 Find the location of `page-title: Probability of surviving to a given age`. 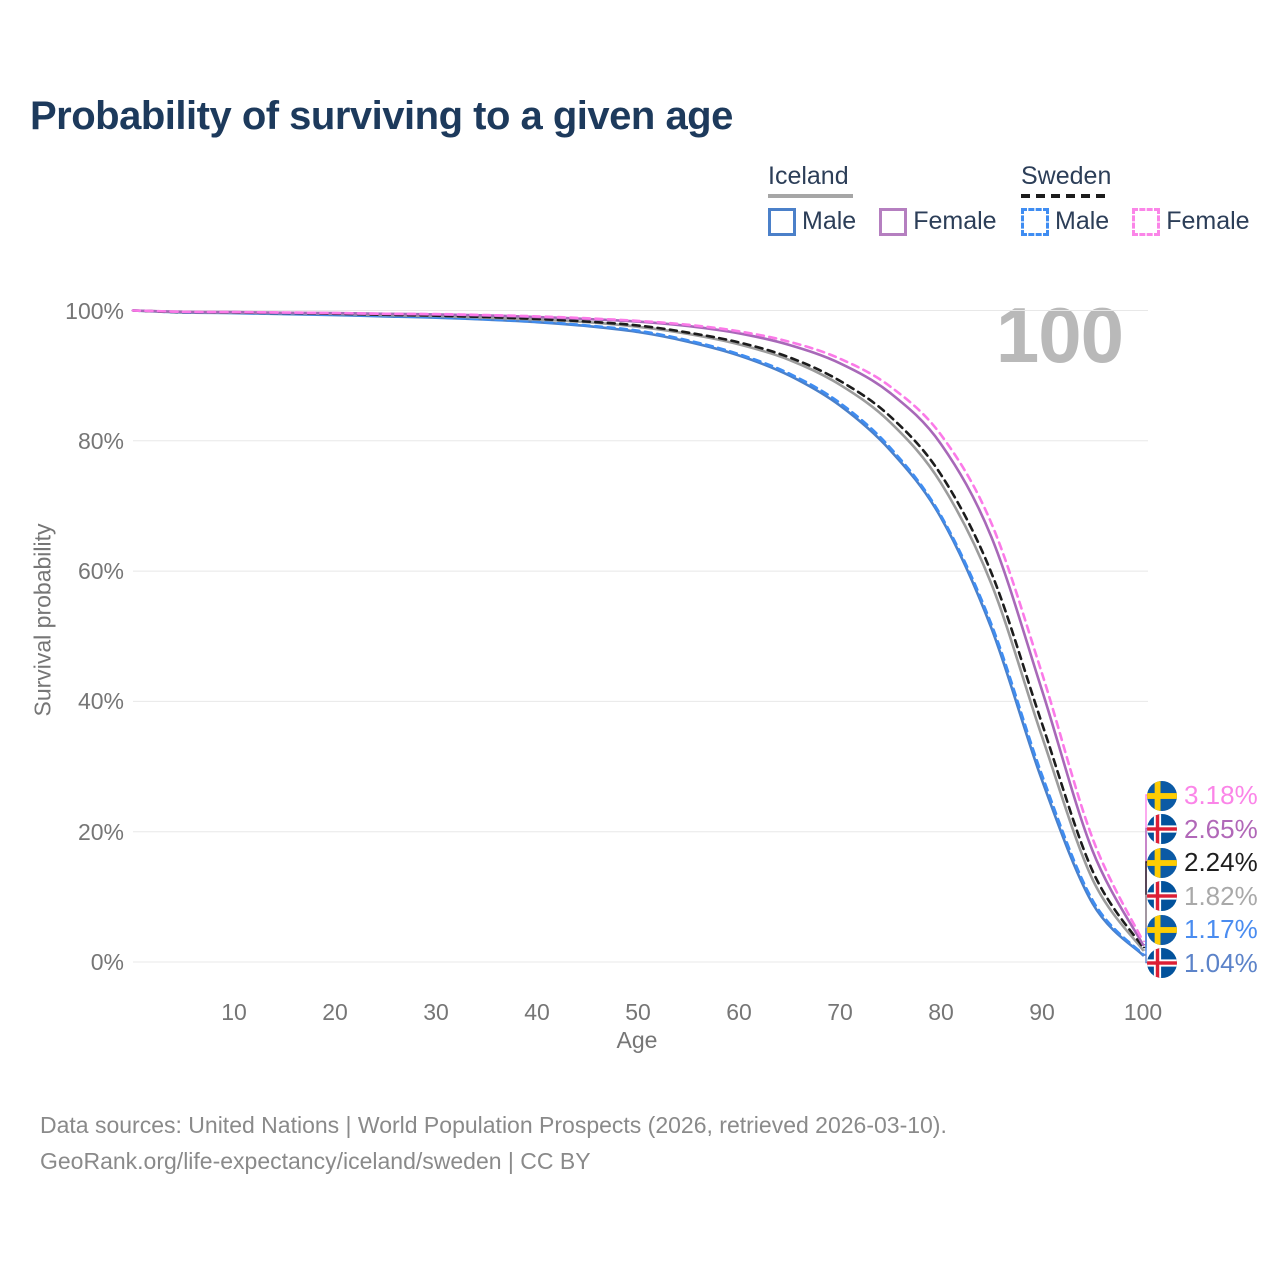

page-title: Probability of surviving to a given age is located at coordinates (381, 116).